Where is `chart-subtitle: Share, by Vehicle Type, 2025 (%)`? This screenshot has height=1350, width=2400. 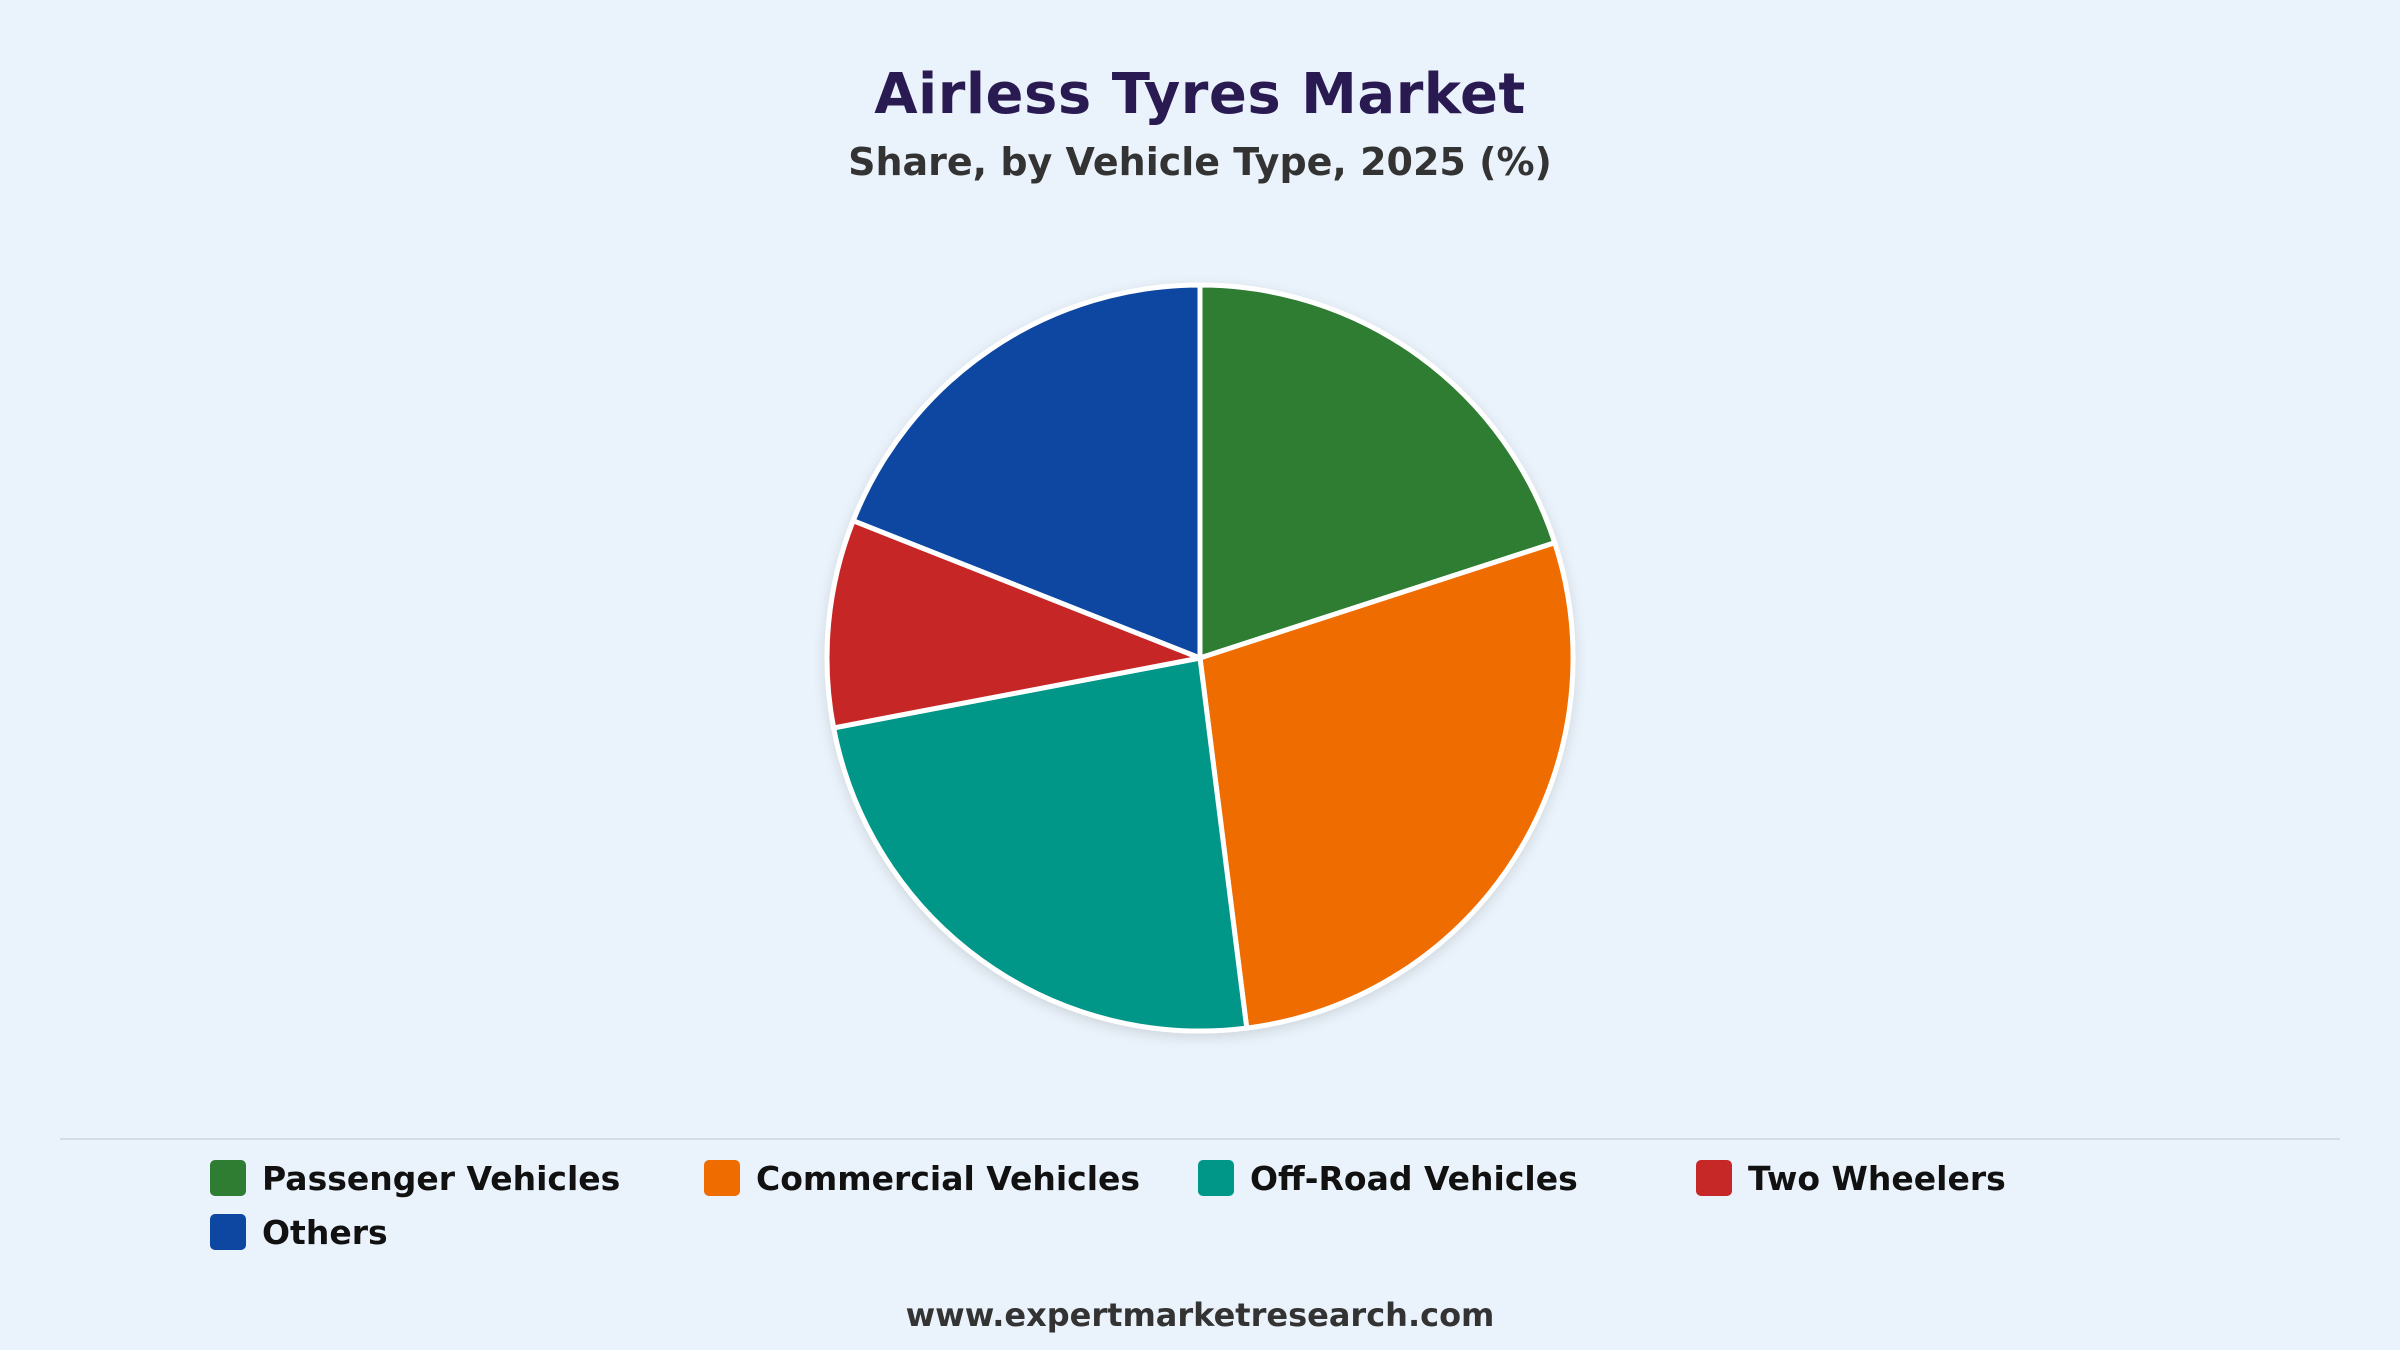 chart-subtitle: Share, by Vehicle Type, 2025 (%) is located at coordinates (1200, 162).